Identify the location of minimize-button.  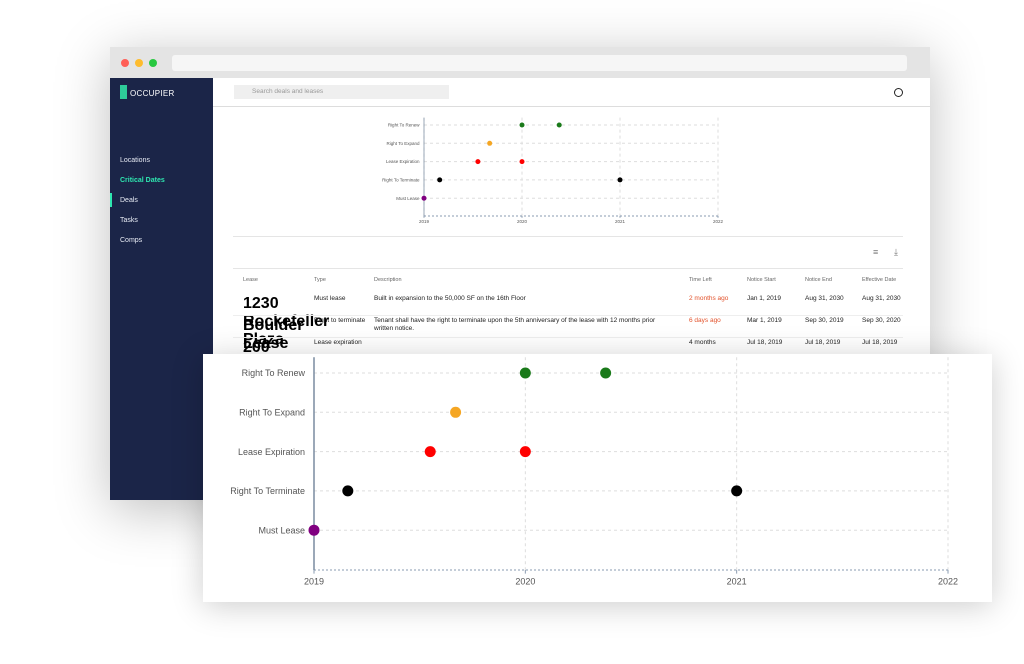
(139, 63).